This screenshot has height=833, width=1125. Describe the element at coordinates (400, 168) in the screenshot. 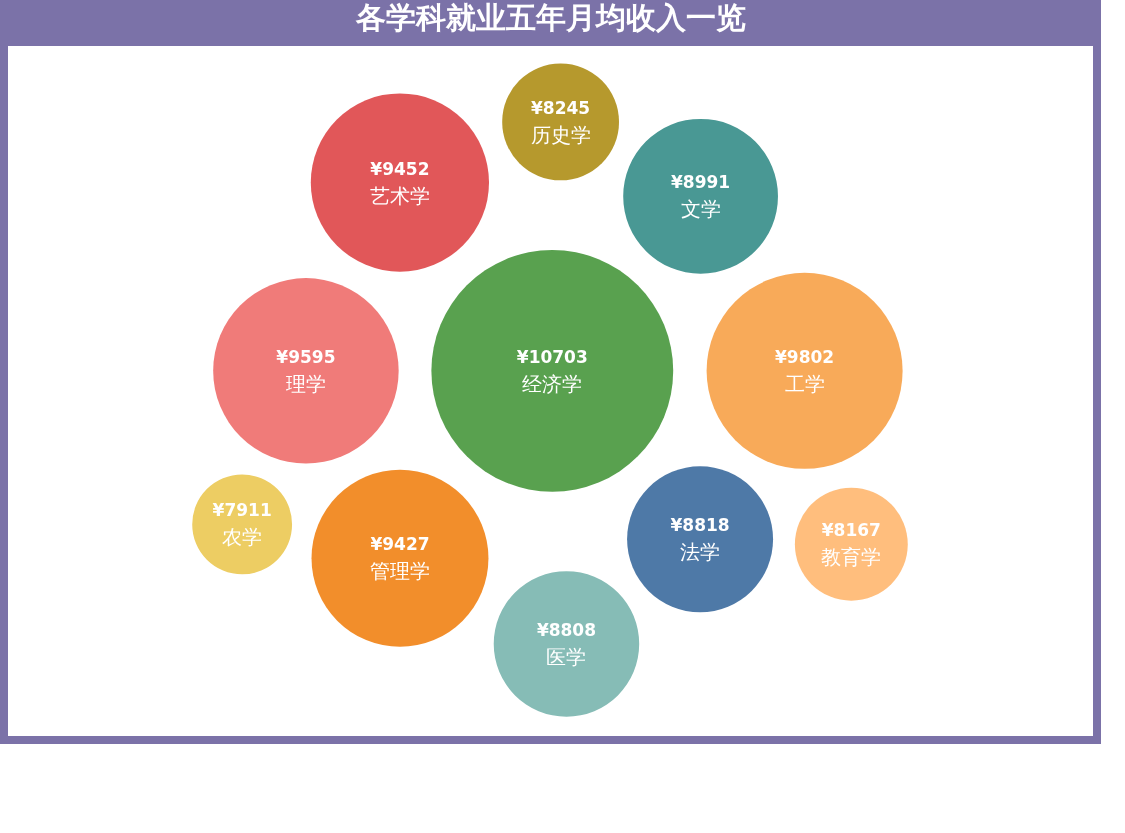

I see `data-label: ¥9452` at that location.